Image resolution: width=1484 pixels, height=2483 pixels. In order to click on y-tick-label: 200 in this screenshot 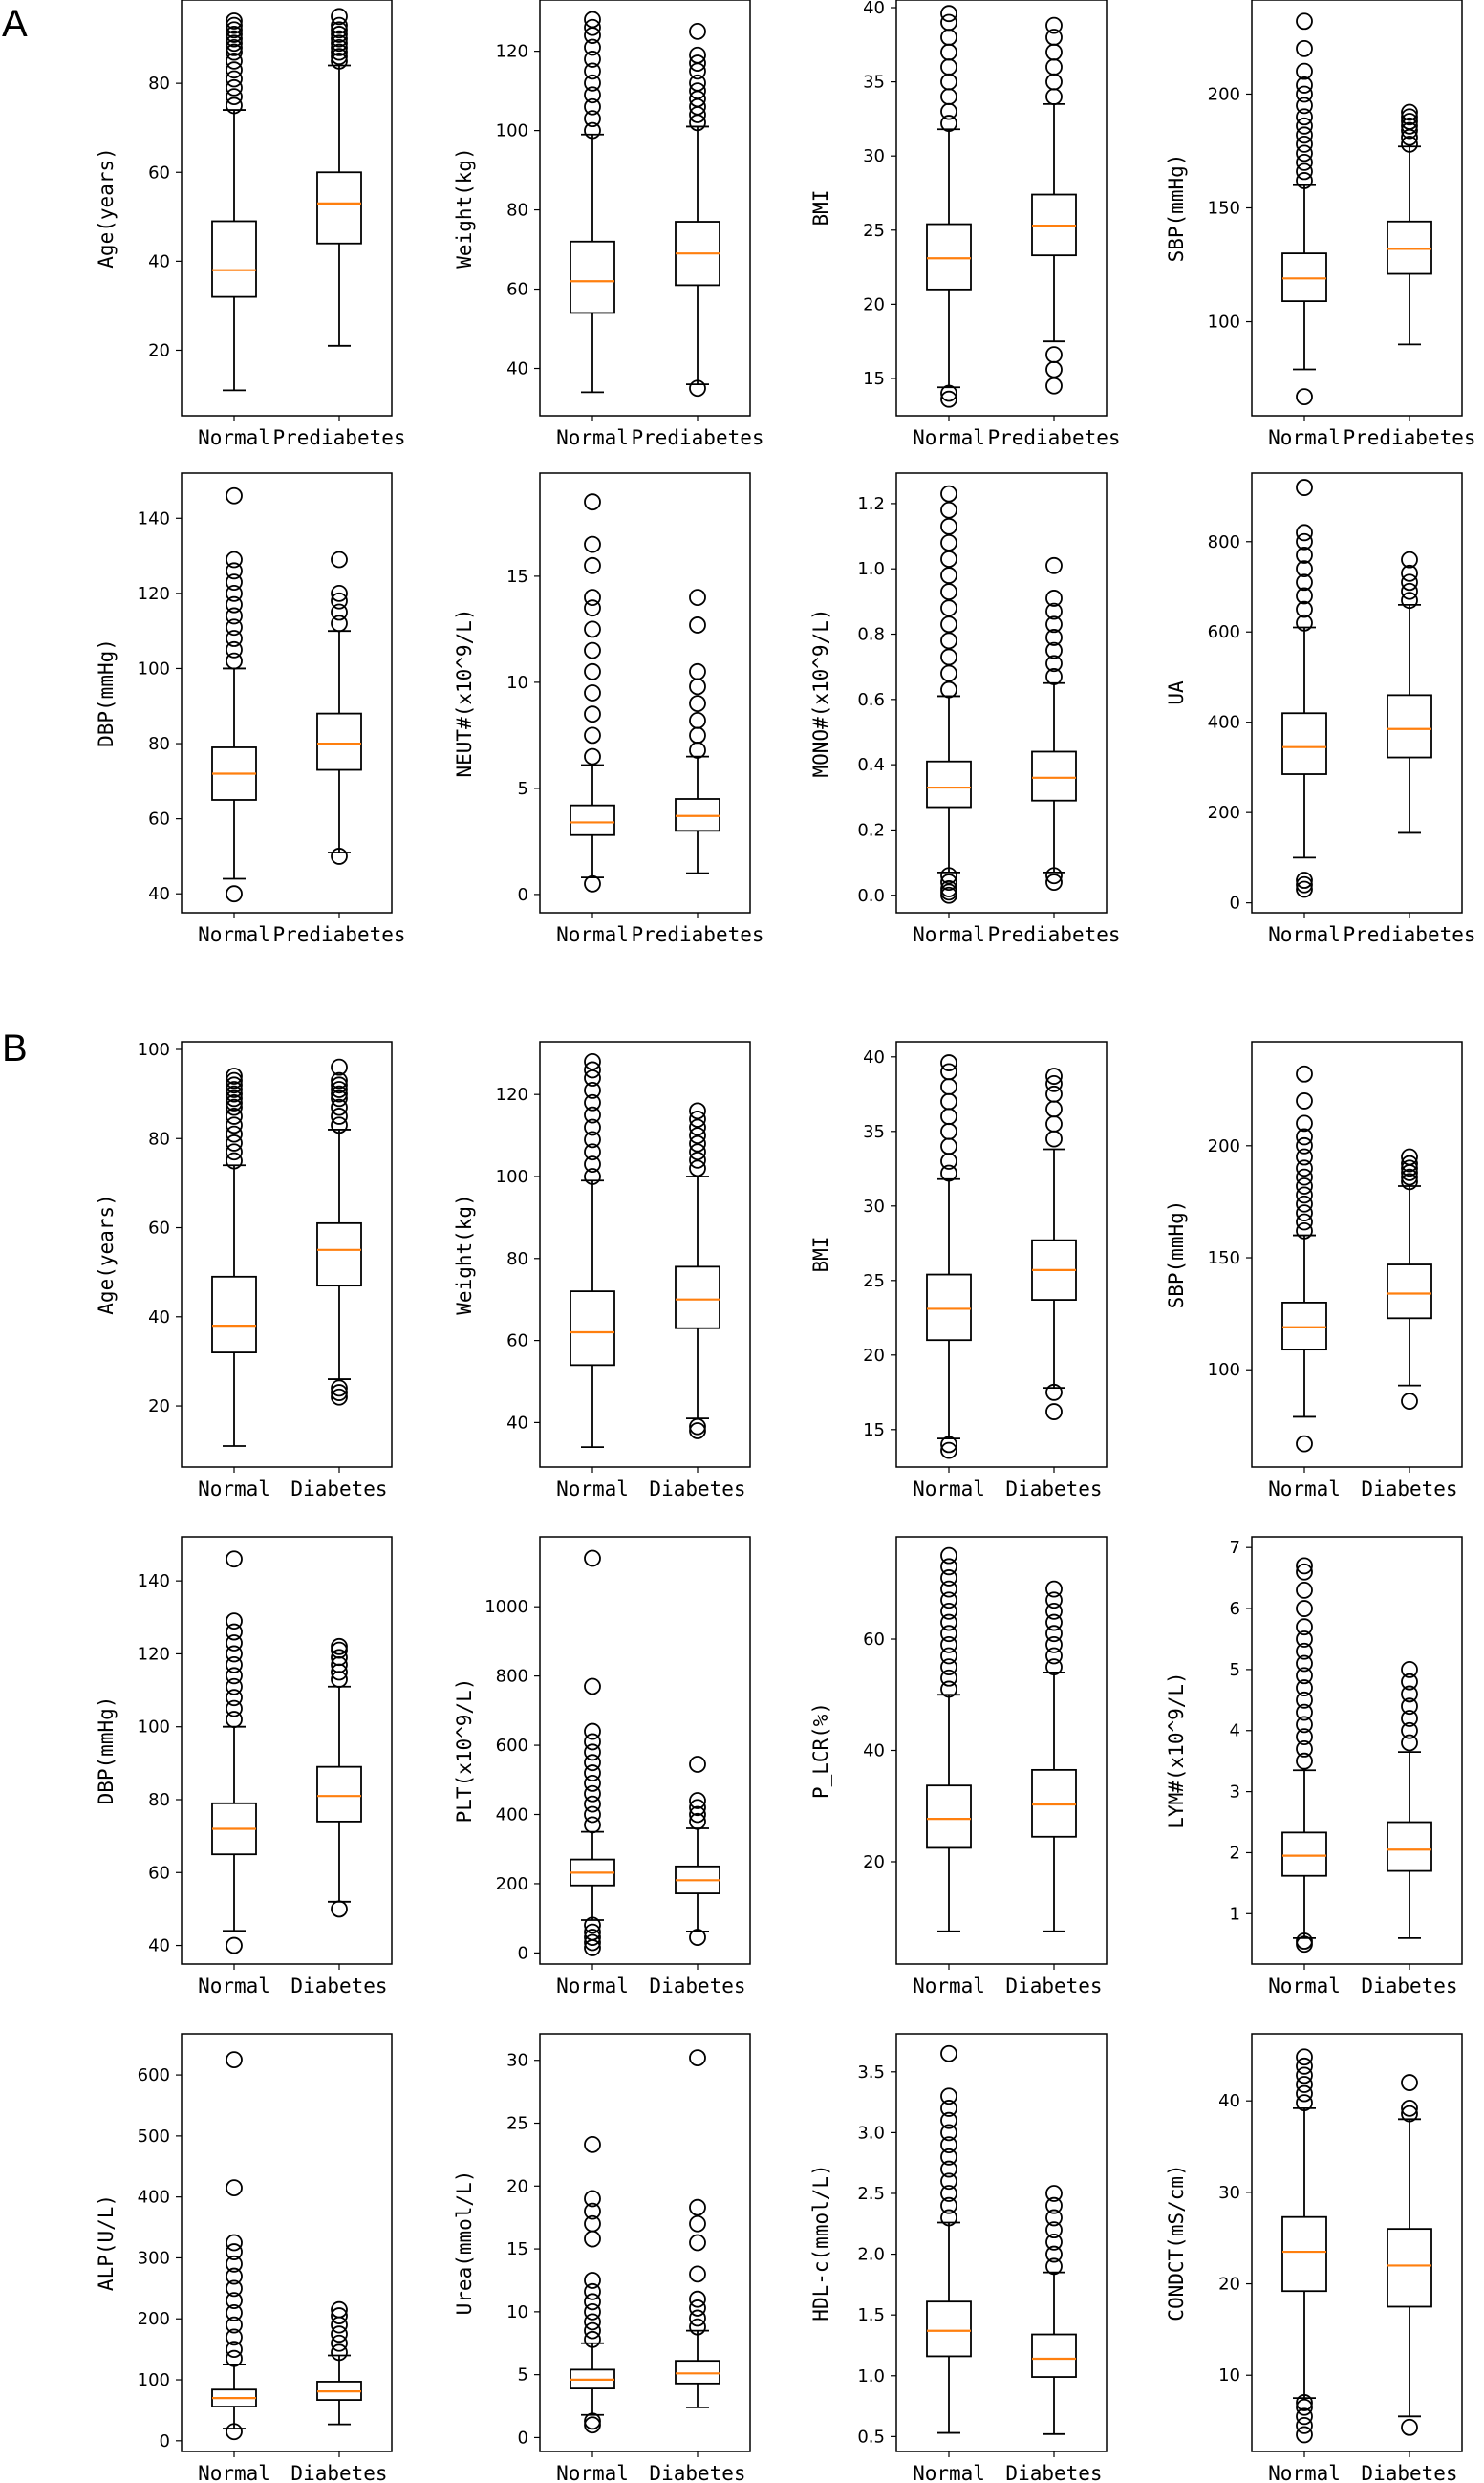, I will do `click(154, 2319)`.